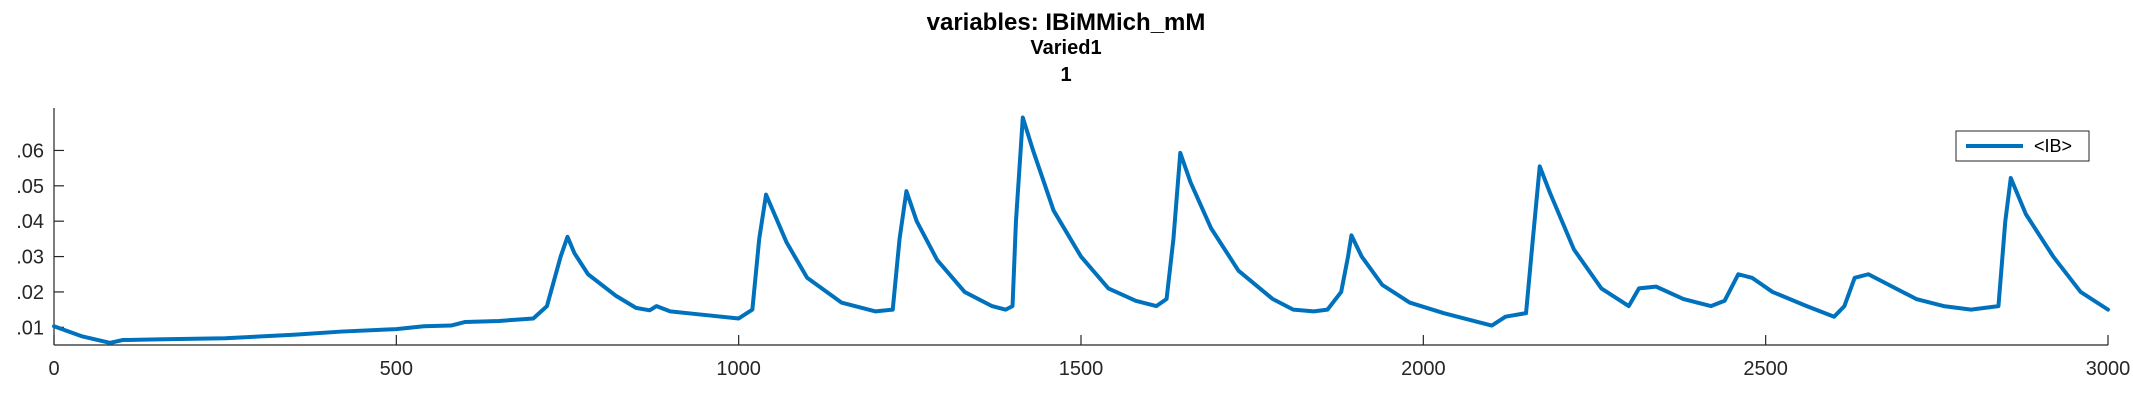 The width and height of the screenshot is (2133, 400). I want to click on chart-title: variables: IBiMMich_mM, so click(1066, 22).